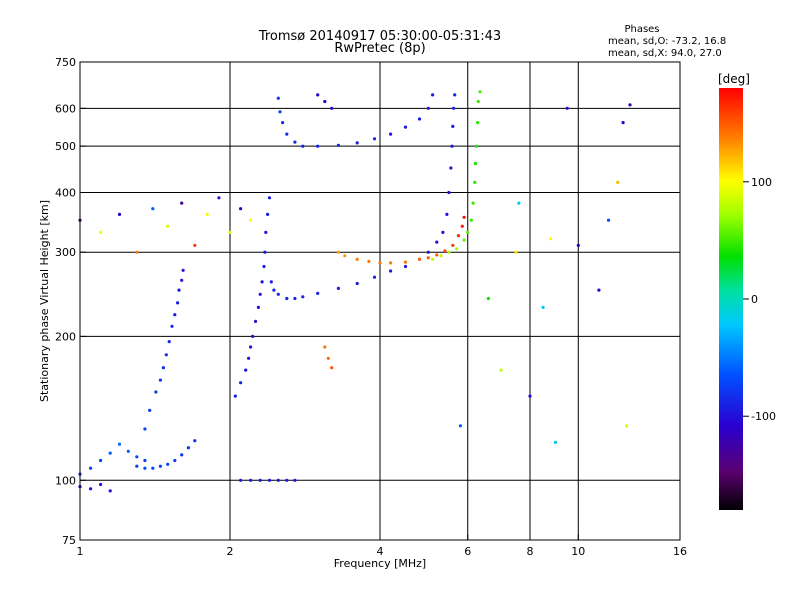 The height and width of the screenshot is (600, 800). Describe the element at coordinates (641, 29) in the screenshot. I see `phases-heading: Phases` at that location.